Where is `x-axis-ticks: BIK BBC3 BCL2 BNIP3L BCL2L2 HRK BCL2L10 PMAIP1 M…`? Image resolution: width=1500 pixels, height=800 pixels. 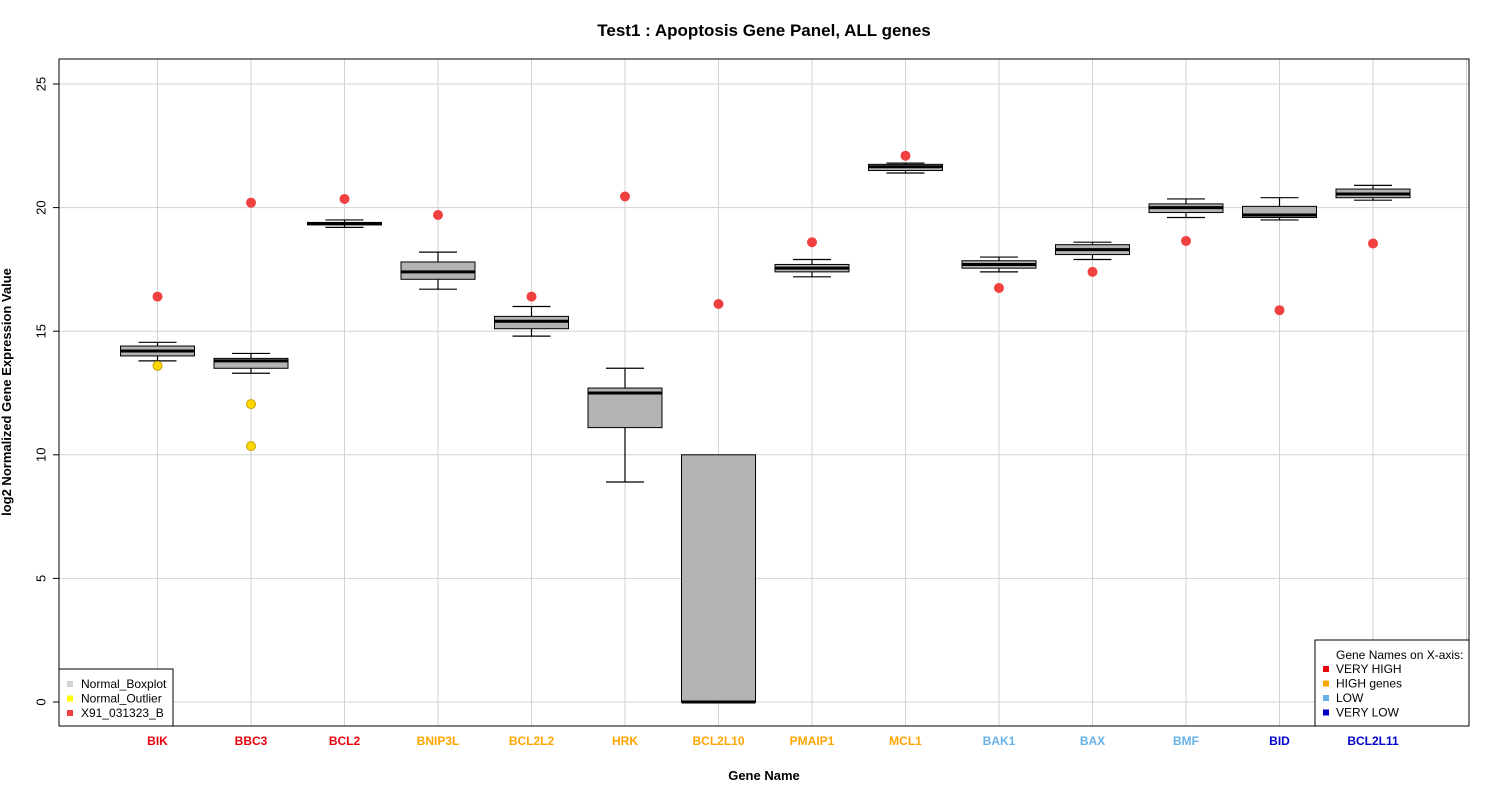
x-axis-ticks: BIK BBC3 BCL2 BNIP3L BCL2L2 HRK BCL2L10 PMAIP1 M… is located at coordinates (773, 741).